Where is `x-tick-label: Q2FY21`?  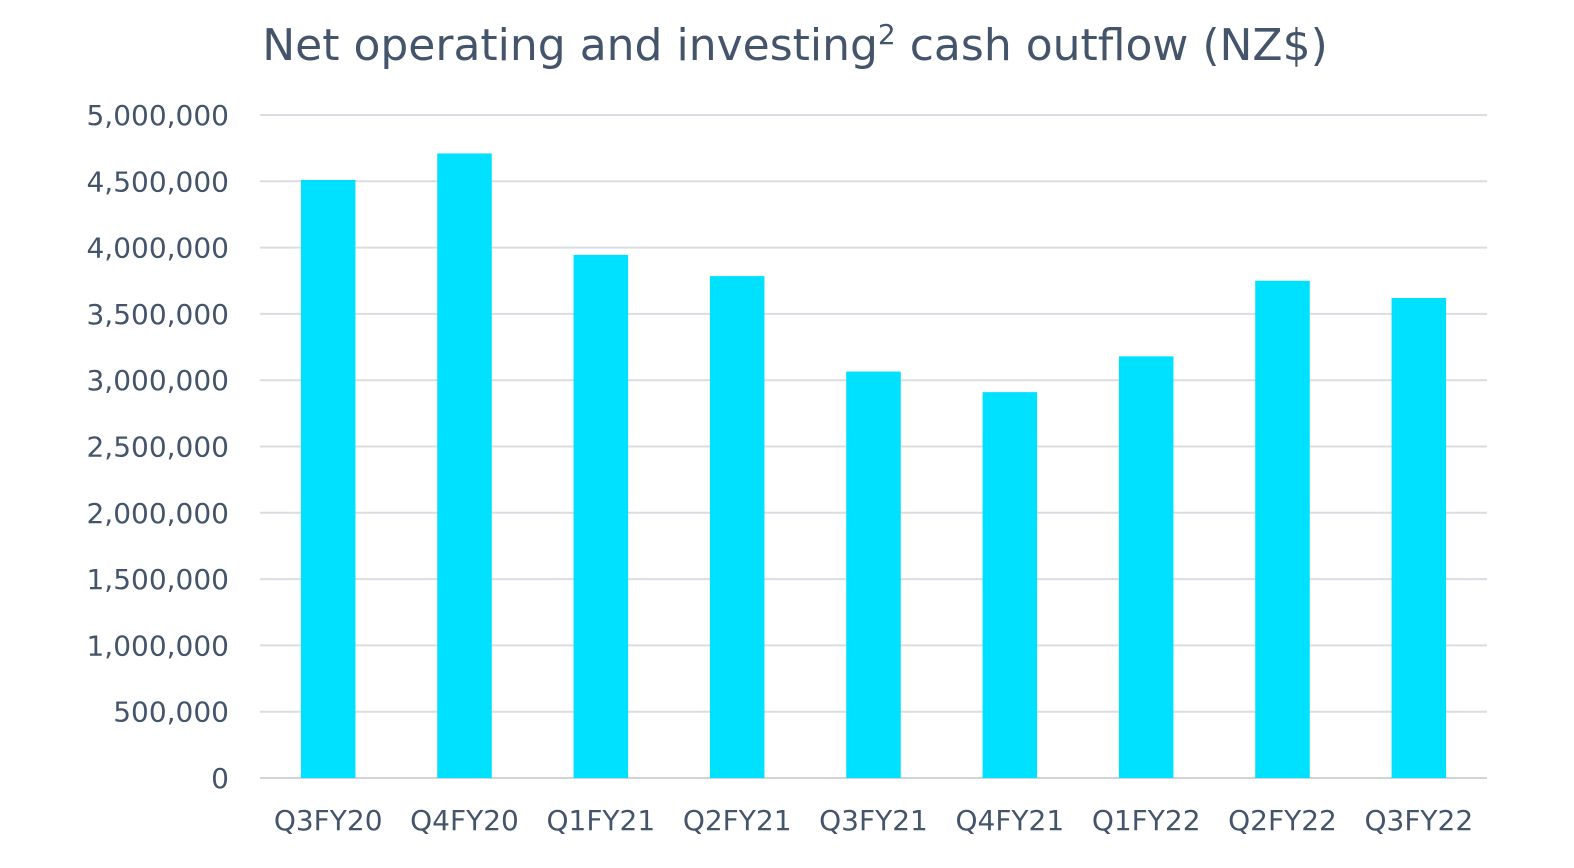 x-tick-label: Q2FY21 is located at coordinates (737, 820).